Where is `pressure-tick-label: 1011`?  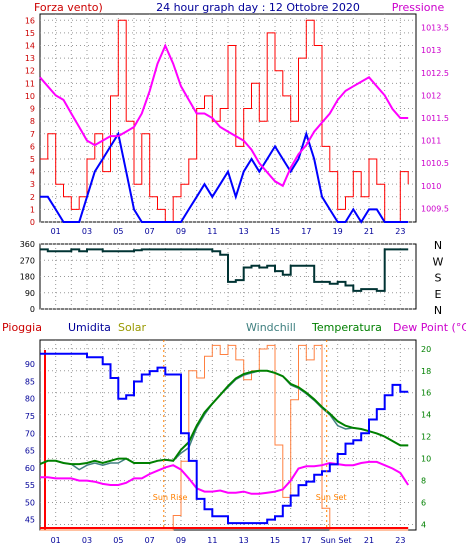
pressure-tick-label: 1011 is located at coordinates (431, 141).